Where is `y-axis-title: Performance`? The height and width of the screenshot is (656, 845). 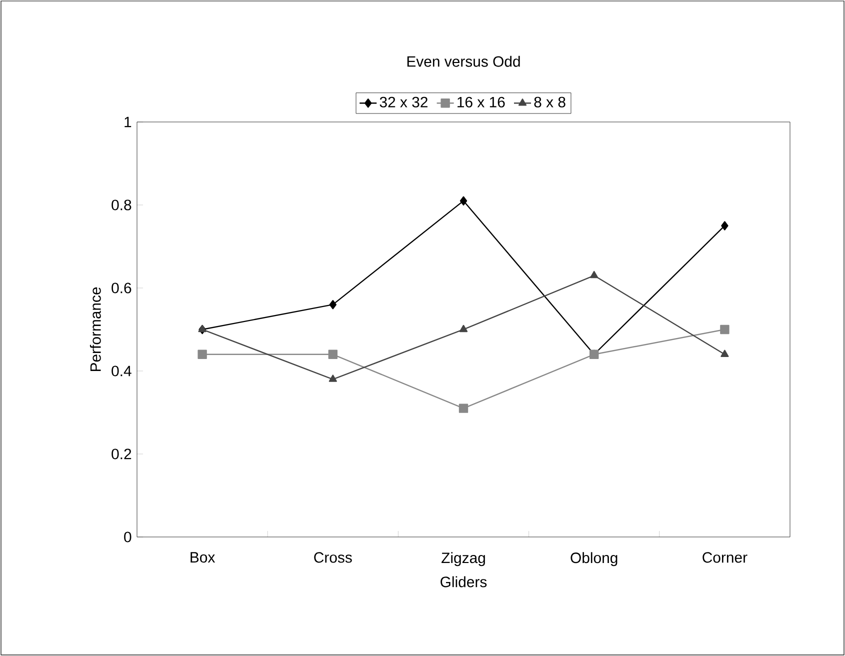 y-axis-title: Performance is located at coordinates (95, 329).